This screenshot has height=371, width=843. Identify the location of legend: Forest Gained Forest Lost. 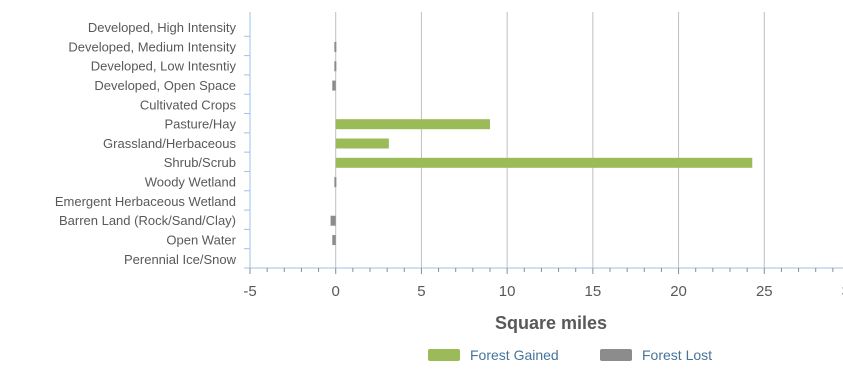
(570, 355).